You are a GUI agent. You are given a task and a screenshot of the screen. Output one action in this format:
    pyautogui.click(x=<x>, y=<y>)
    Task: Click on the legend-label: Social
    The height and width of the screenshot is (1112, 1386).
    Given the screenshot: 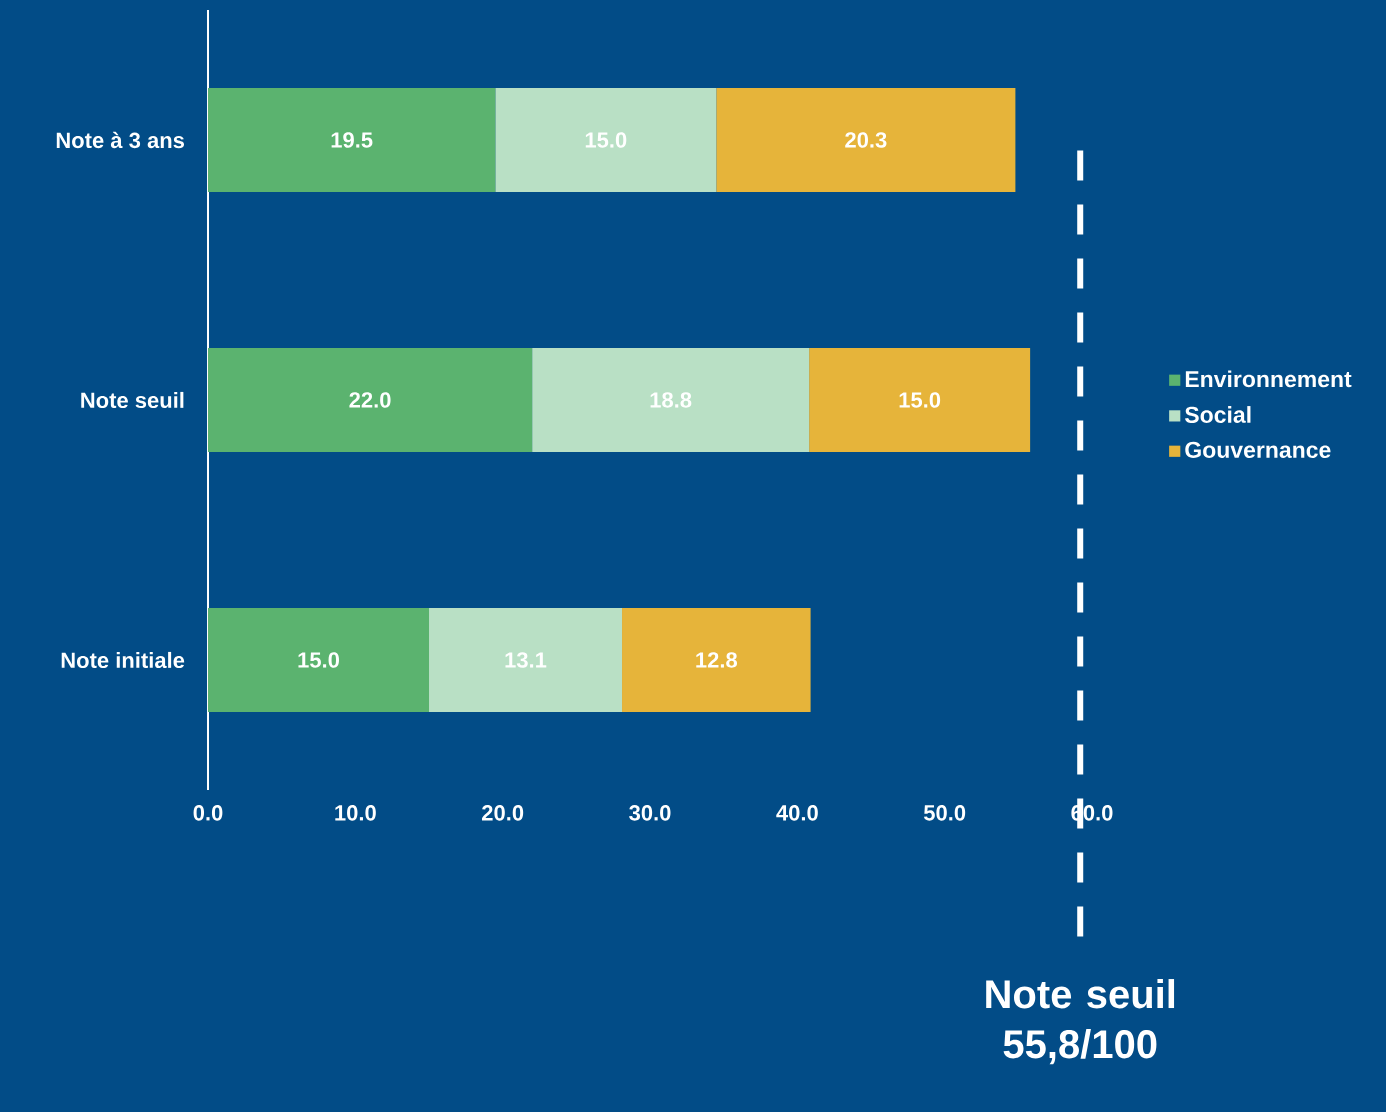 What is the action you would take?
    pyautogui.click(x=1217, y=414)
    